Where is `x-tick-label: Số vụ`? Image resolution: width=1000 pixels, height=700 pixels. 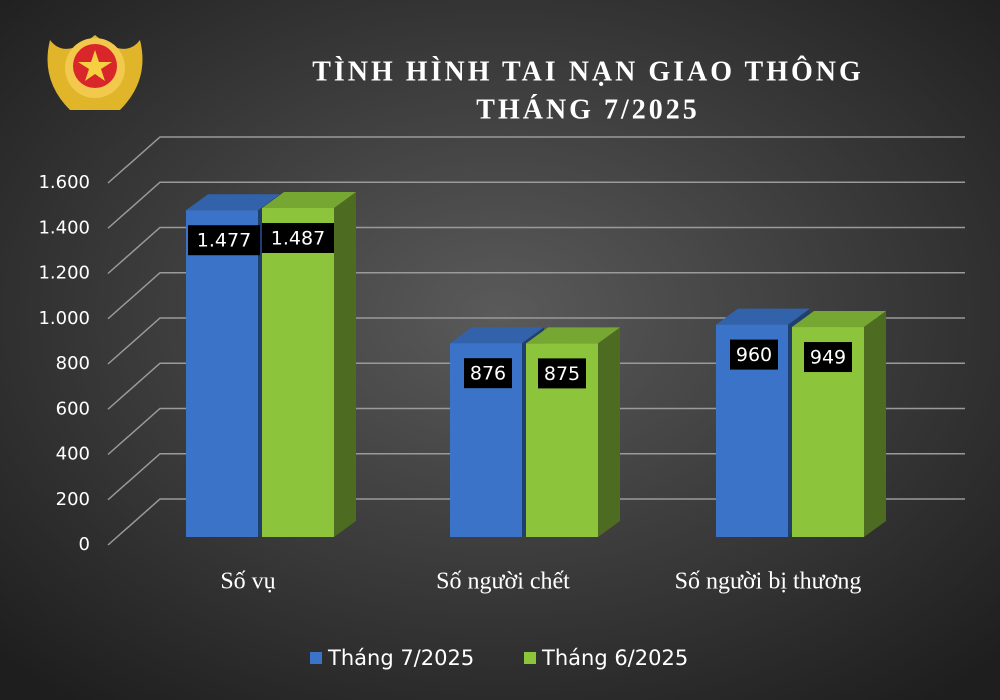
x-tick-label: Số vụ is located at coordinates (247, 582).